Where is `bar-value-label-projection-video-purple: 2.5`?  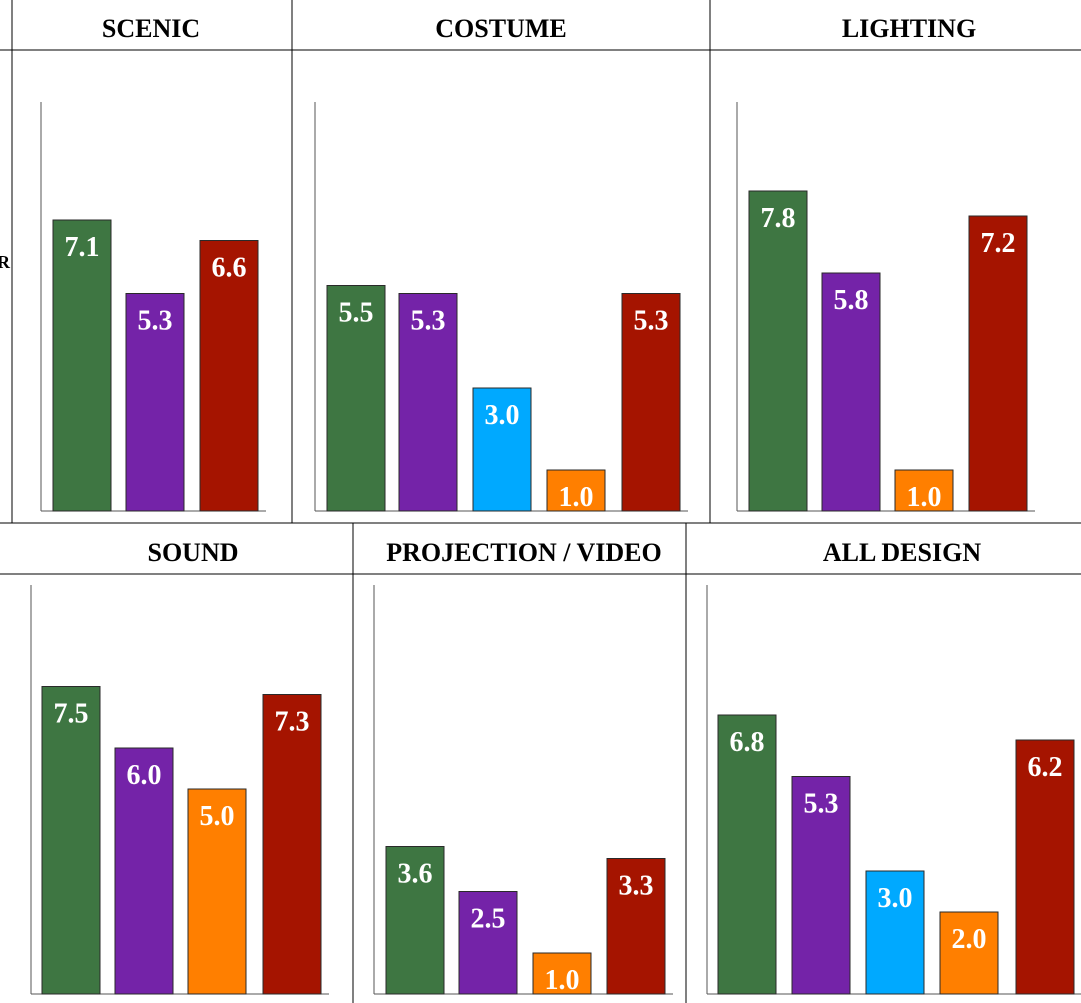
bar-value-label-projection-video-purple: 2.5 is located at coordinates (488, 919).